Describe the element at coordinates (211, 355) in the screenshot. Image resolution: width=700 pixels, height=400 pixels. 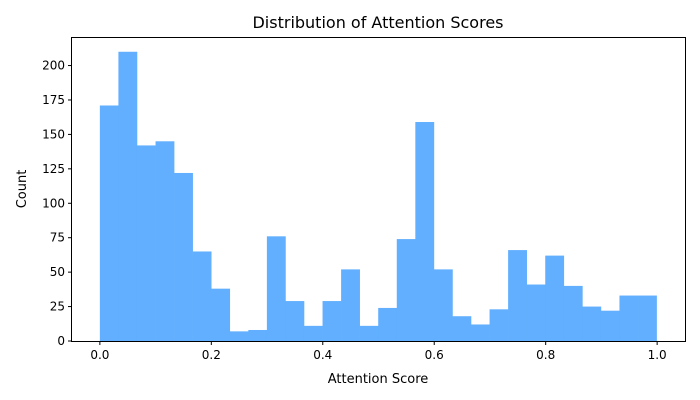
I see `x-tick-label: 0.2` at that location.